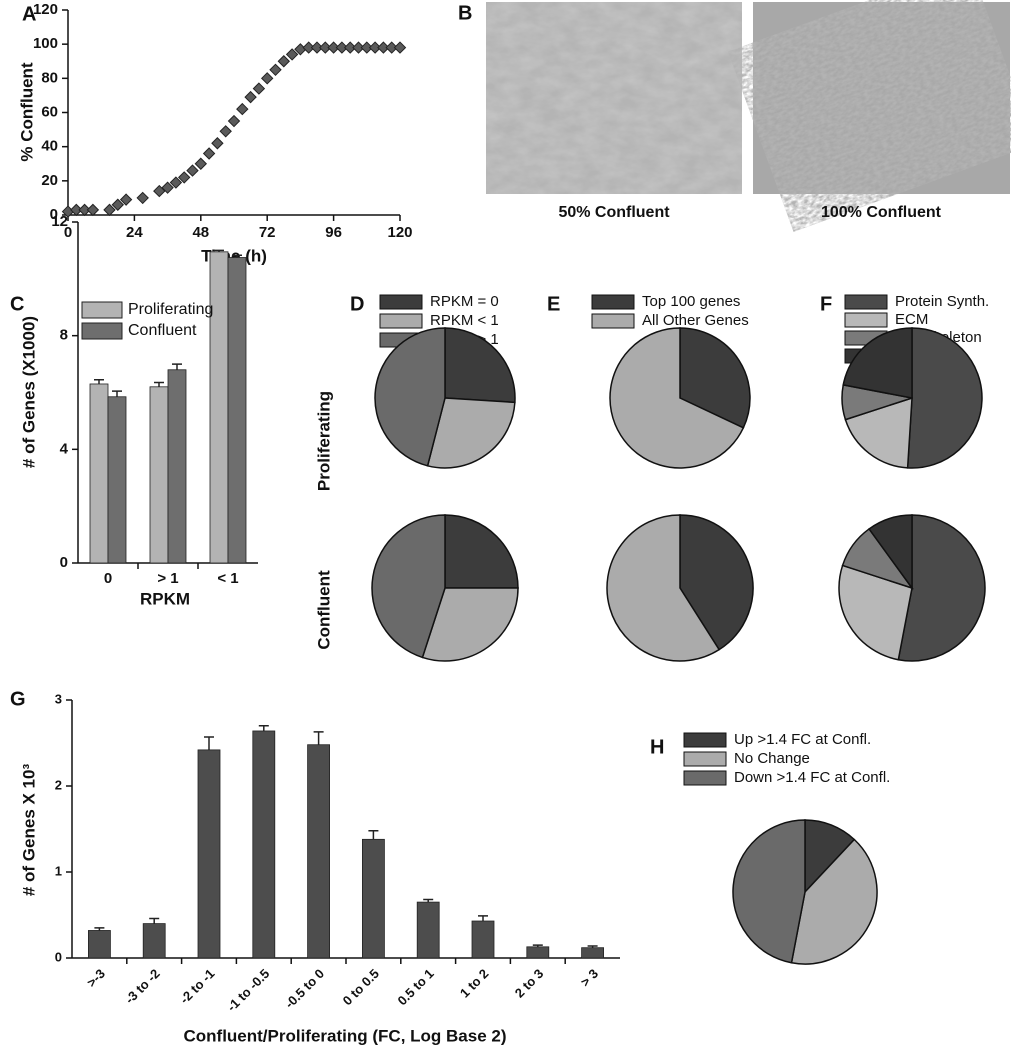 The image size is (1011, 1050). I want to click on y-tick-label: 3, so click(58, 698).